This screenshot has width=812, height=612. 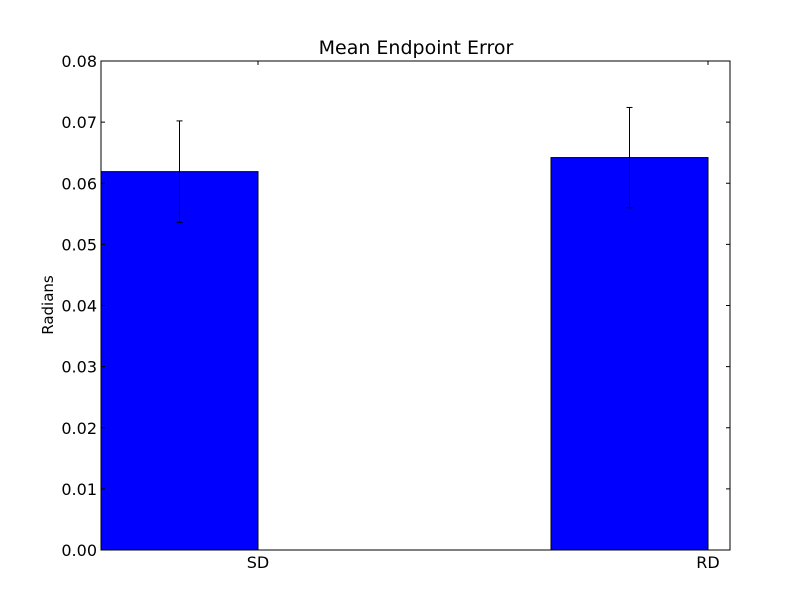 What do you see at coordinates (258, 562) in the screenshot?
I see `x-tick-label-sd: SD` at bounding box center [258, 562].